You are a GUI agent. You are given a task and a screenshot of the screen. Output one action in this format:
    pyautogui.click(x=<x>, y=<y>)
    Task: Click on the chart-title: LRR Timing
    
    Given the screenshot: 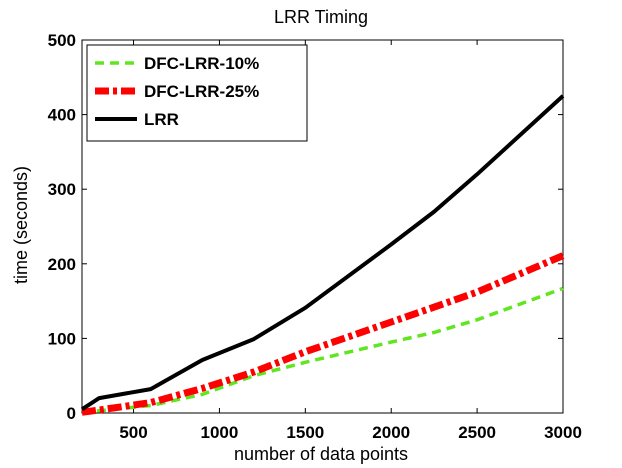 What is the action you would take?
    pyautogui.click(x=321, y=17)
    